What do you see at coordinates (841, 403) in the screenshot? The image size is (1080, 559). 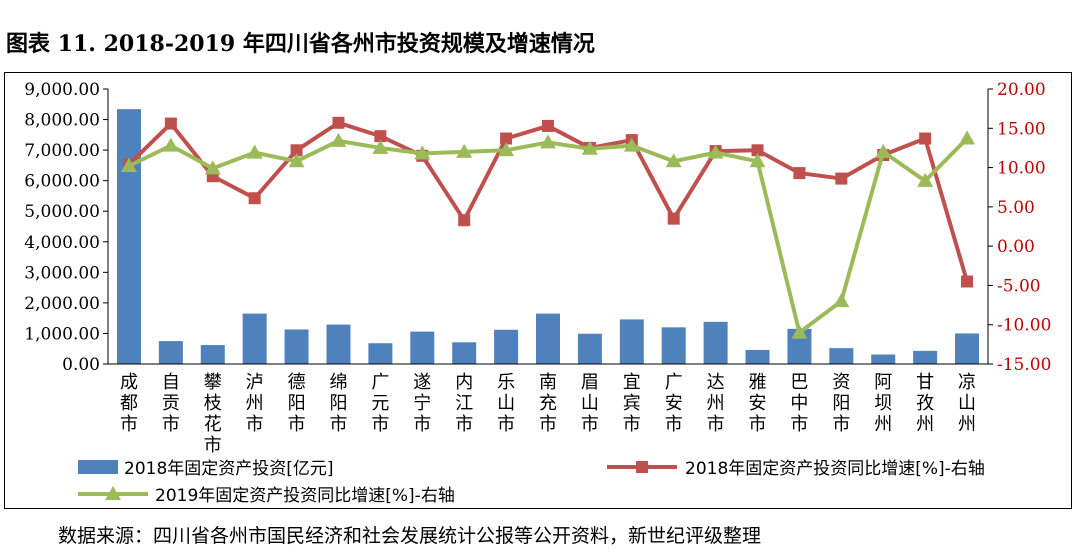 I see `x-tick-label: 资阳市` at bounding box center [841, 403].